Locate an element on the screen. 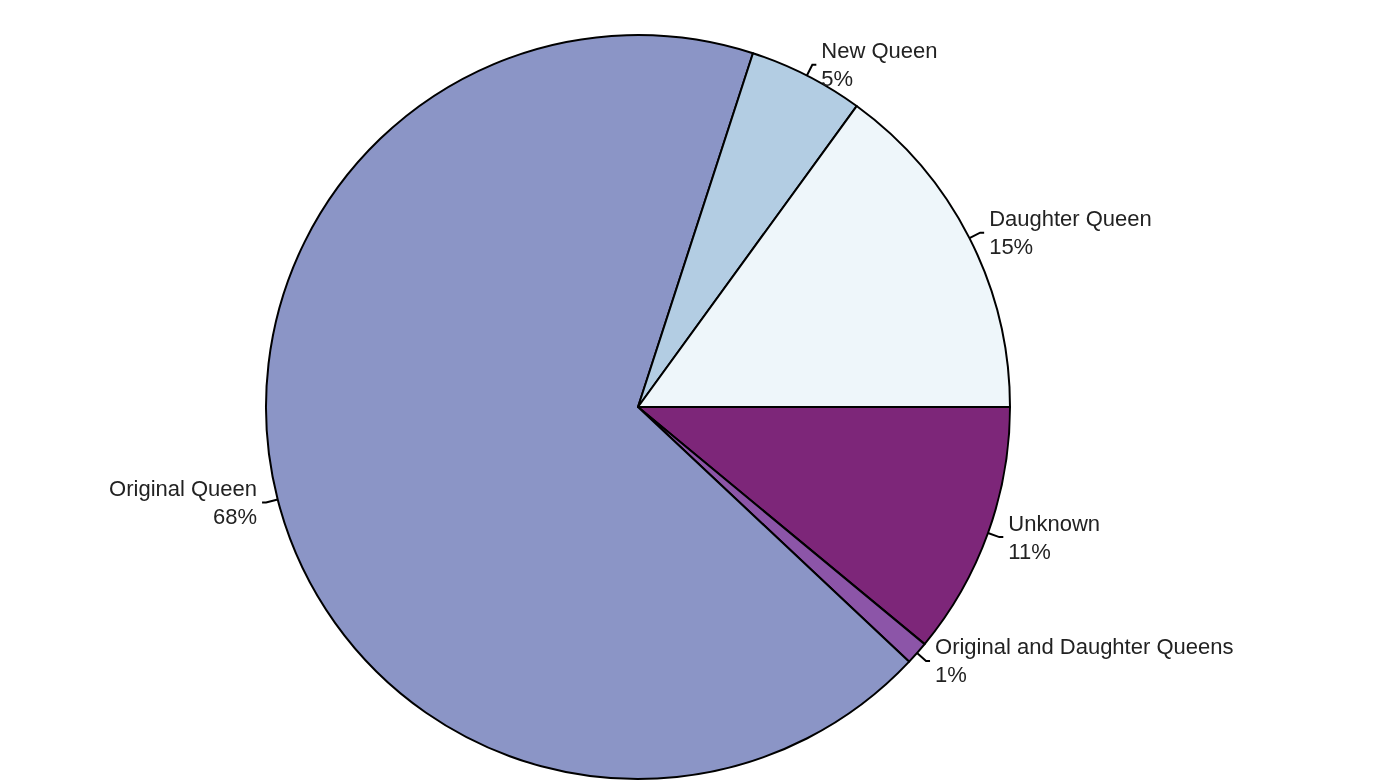 This screenshot has height=781, width=1391. data-label: 68% is located at coordinates (235, 516).